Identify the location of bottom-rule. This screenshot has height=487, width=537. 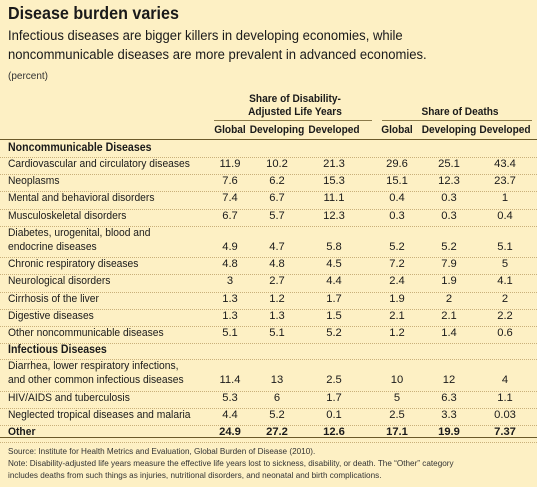
(268, 437).